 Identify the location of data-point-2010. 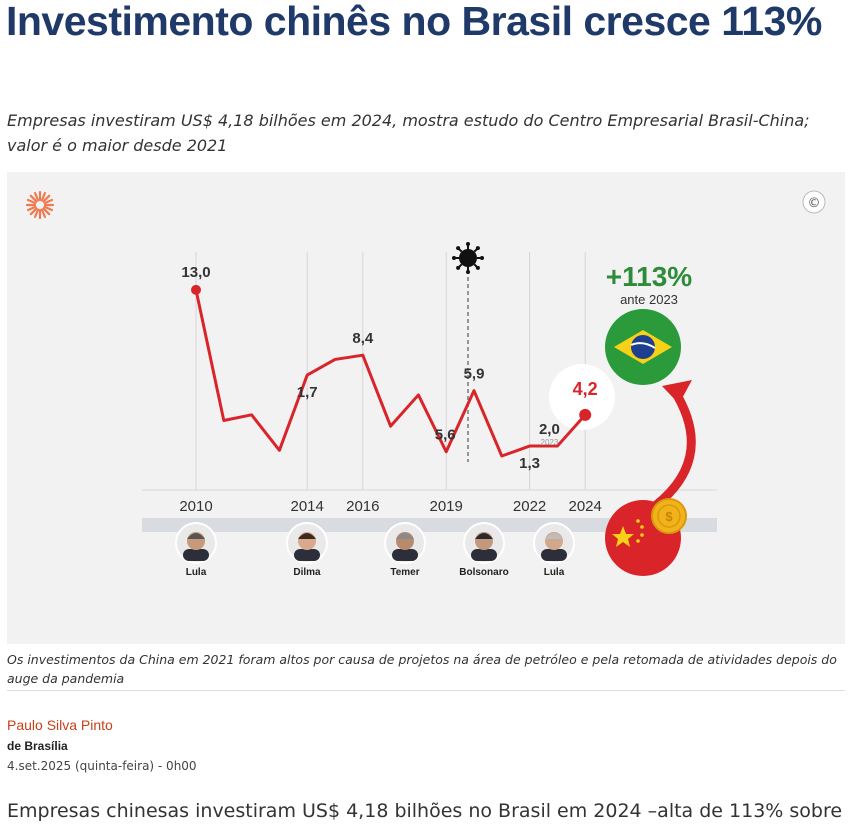
(196, 289).